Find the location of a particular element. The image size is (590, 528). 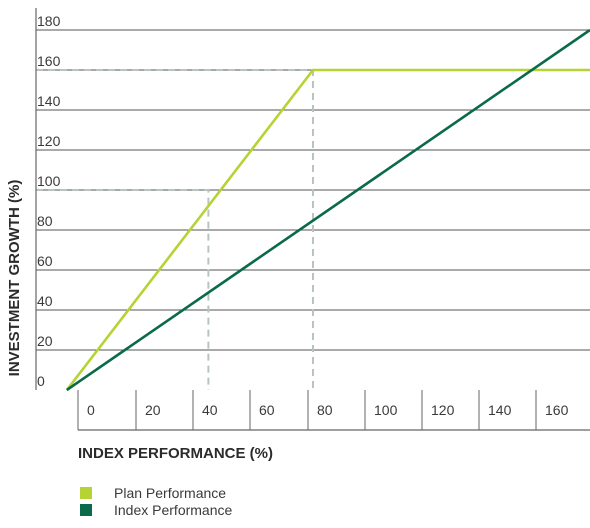

x-tick-labels: 0 20 40 60 80 100 120 140 160 is located at coordinates (328, 410).